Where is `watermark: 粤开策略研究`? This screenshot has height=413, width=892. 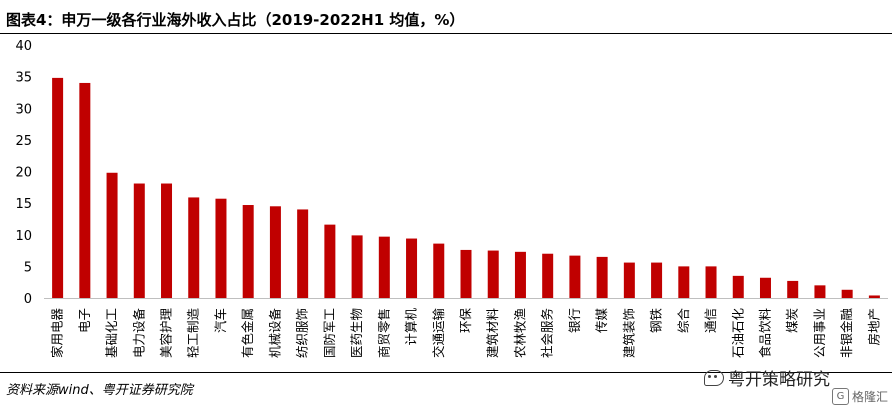
watermark: 粤开策略研究 is located at coordinates (767, 377).